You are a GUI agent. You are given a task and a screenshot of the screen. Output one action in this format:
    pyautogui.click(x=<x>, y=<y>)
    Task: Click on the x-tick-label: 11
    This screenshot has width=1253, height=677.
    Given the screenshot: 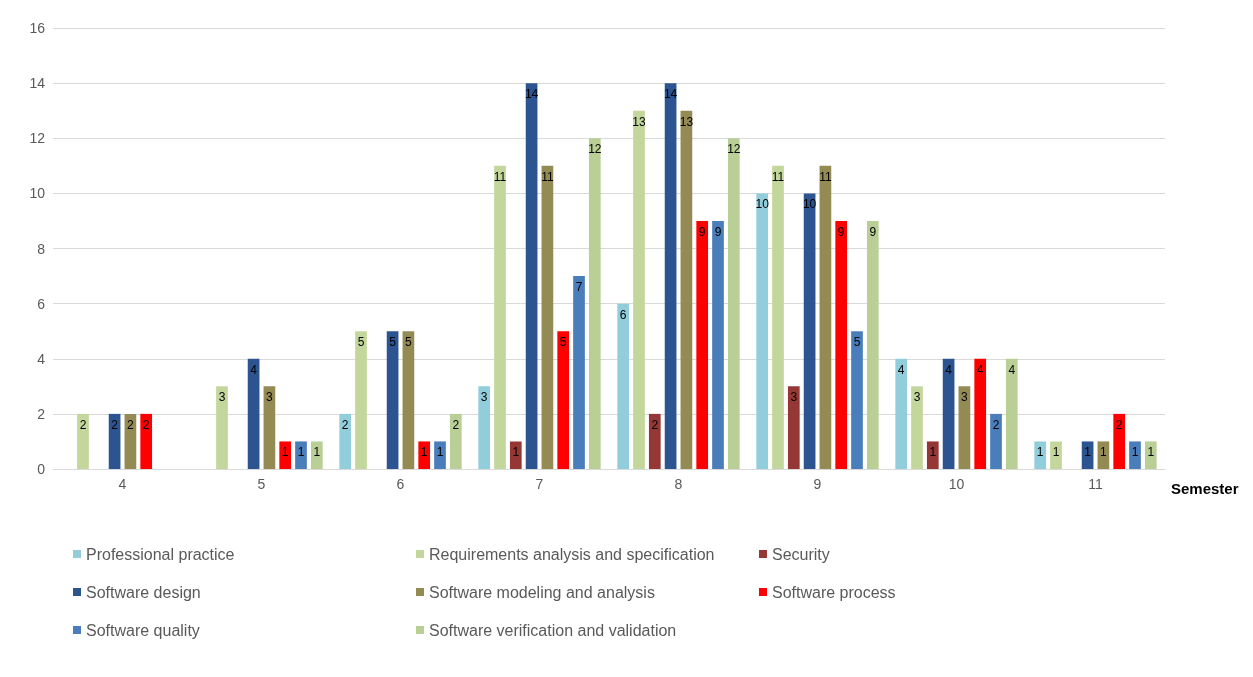 What is the action you would take?
    pyautogui.click(x=1095, y=484)
    